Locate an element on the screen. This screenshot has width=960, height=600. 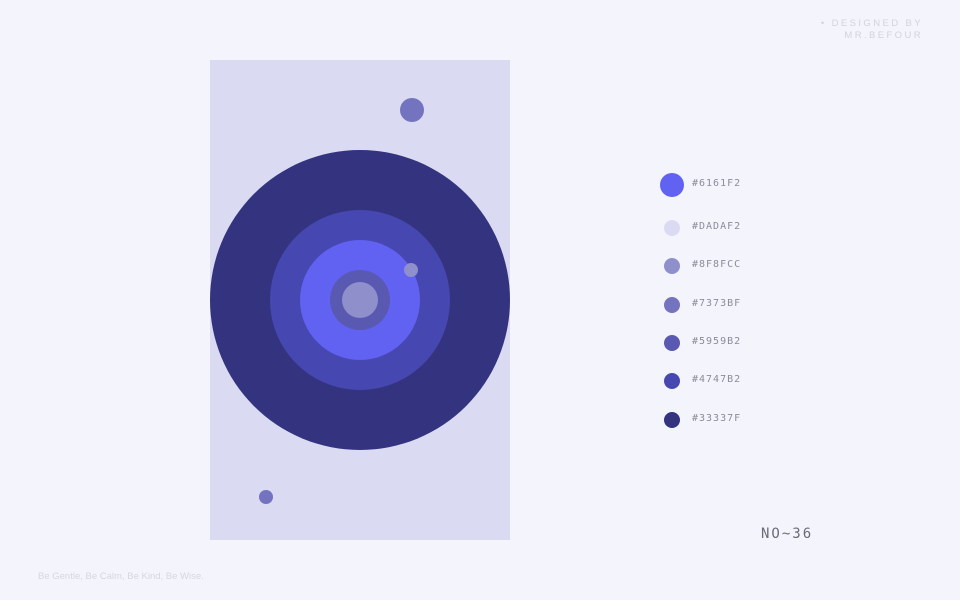
designer-credit: • DESIGNED BY MR.BEFOUR is located at coordinates (872, 30).